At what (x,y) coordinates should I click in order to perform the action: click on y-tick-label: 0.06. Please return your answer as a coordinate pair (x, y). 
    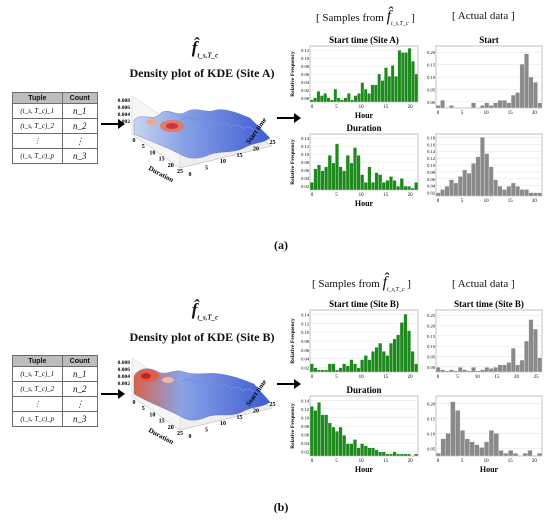
    Looking at the image, I should click on (305, 350).